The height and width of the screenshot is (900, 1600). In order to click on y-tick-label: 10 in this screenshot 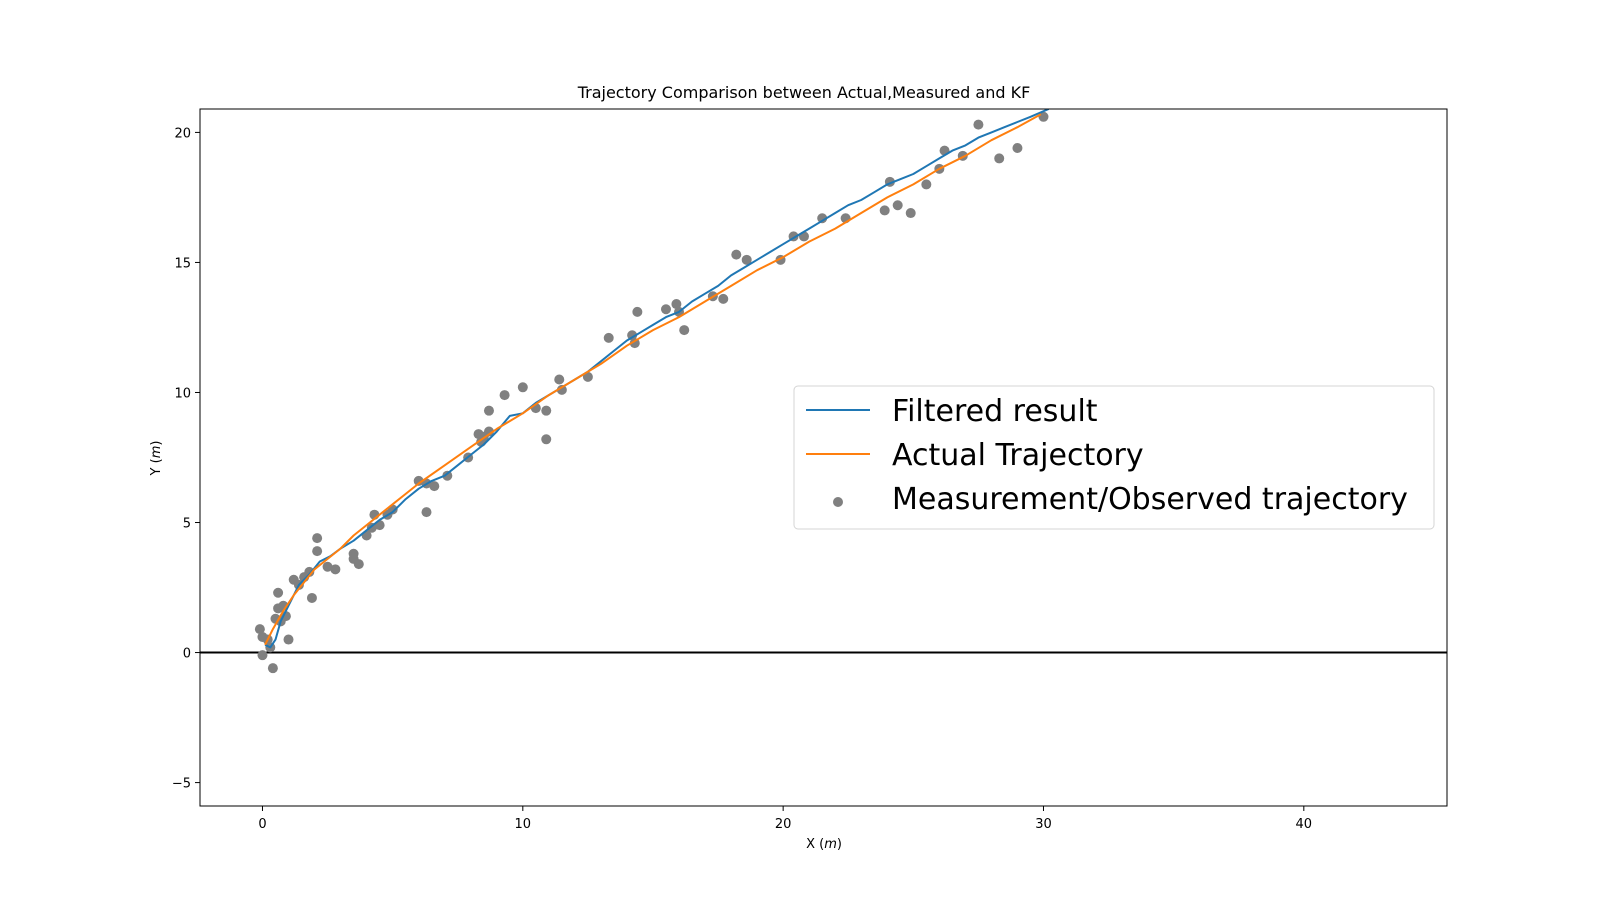, I will do `click(182, 393)`.